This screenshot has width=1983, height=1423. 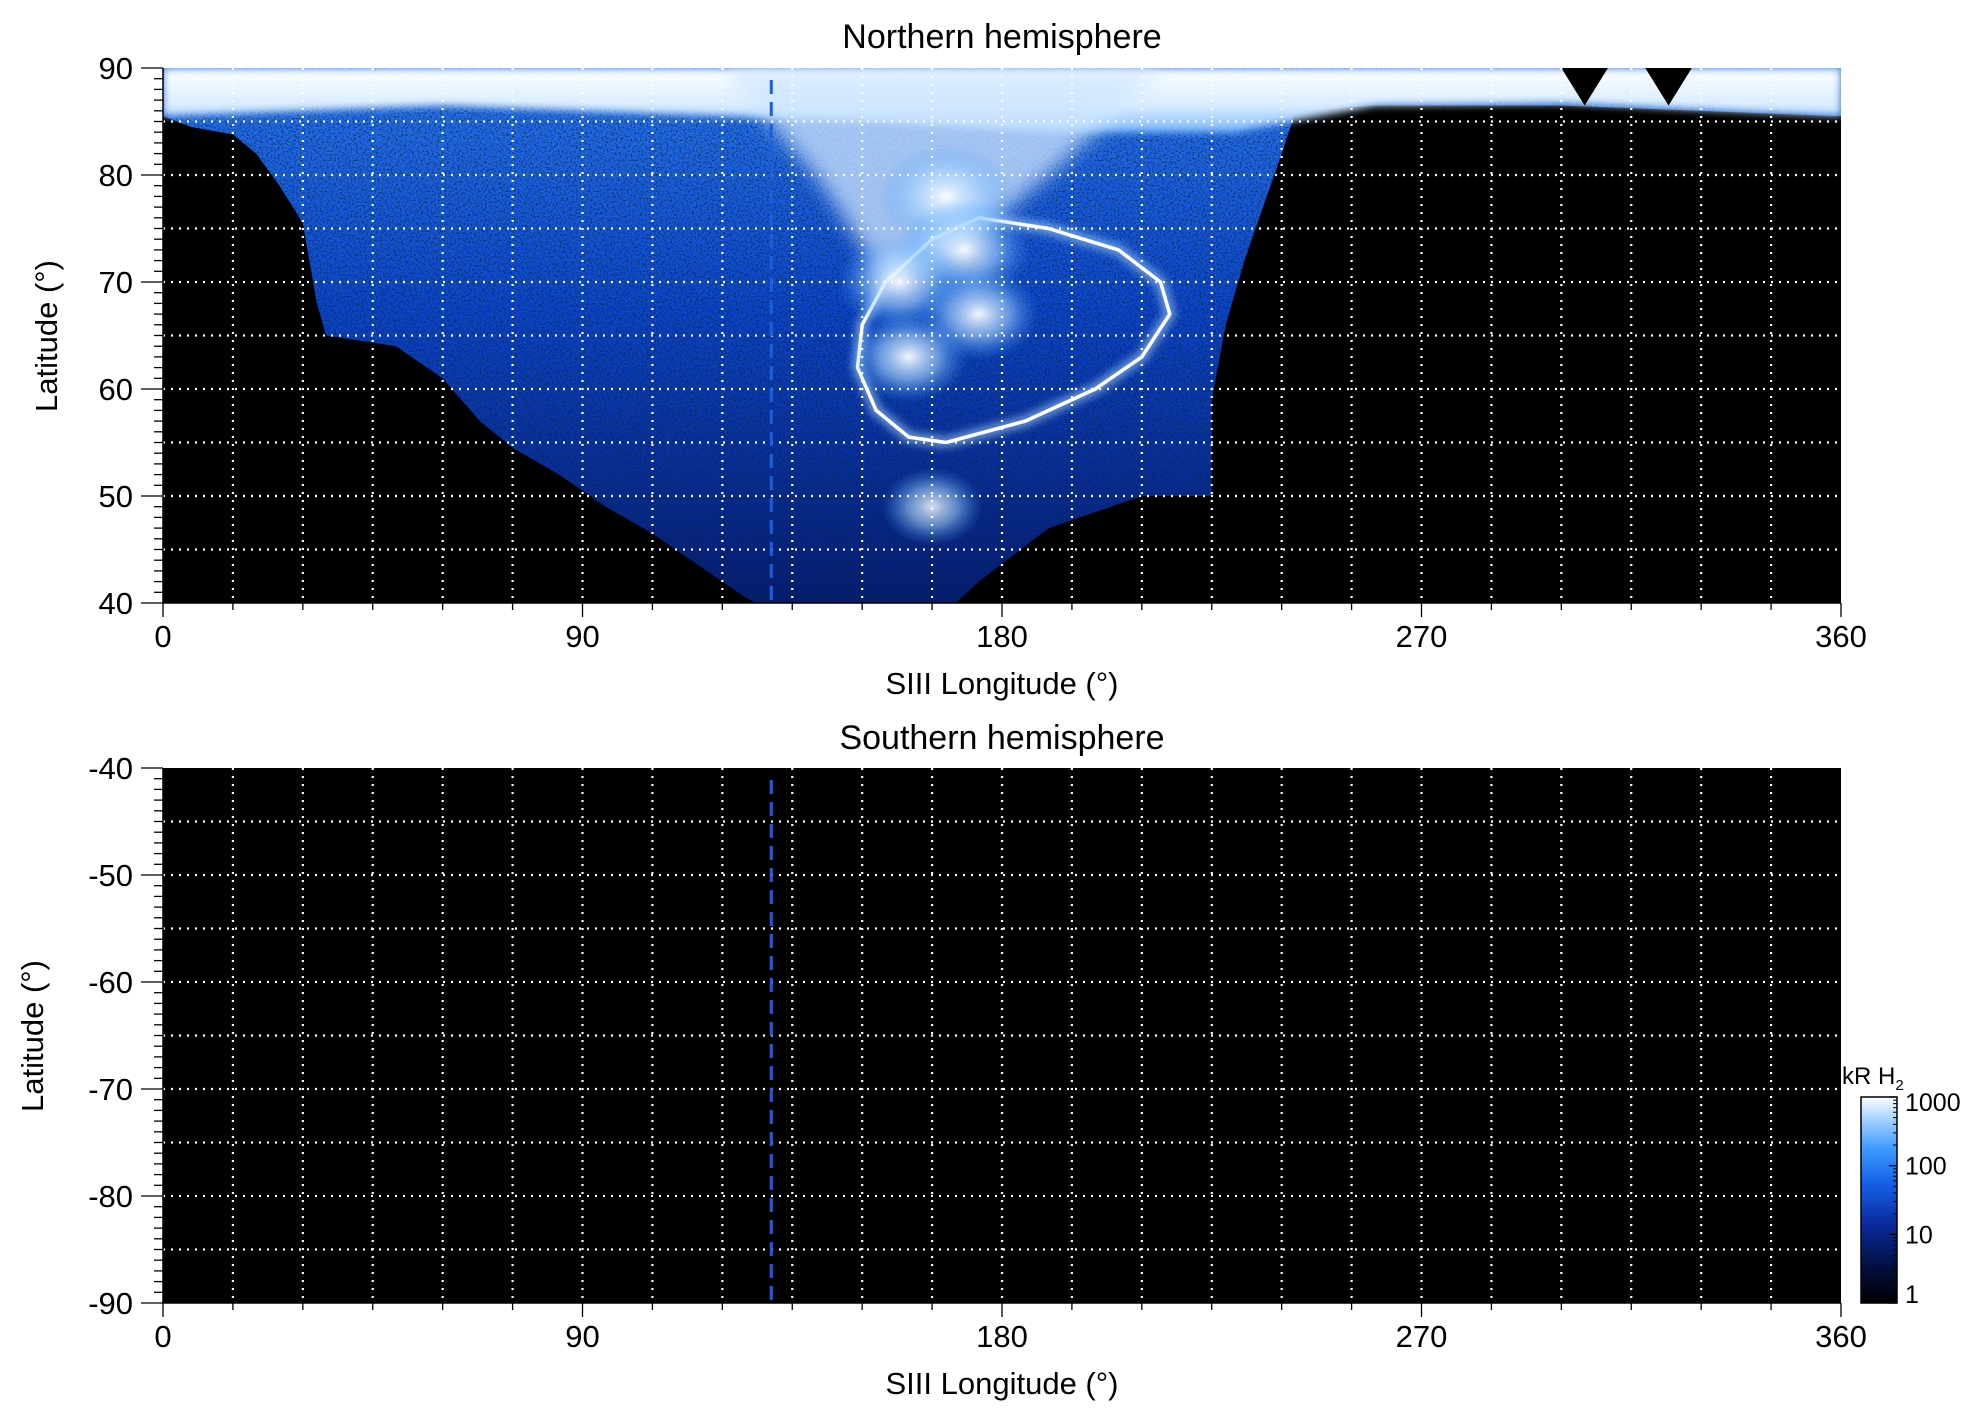 I want to click on y-tick-label: 90, so click(x=116, y=68).